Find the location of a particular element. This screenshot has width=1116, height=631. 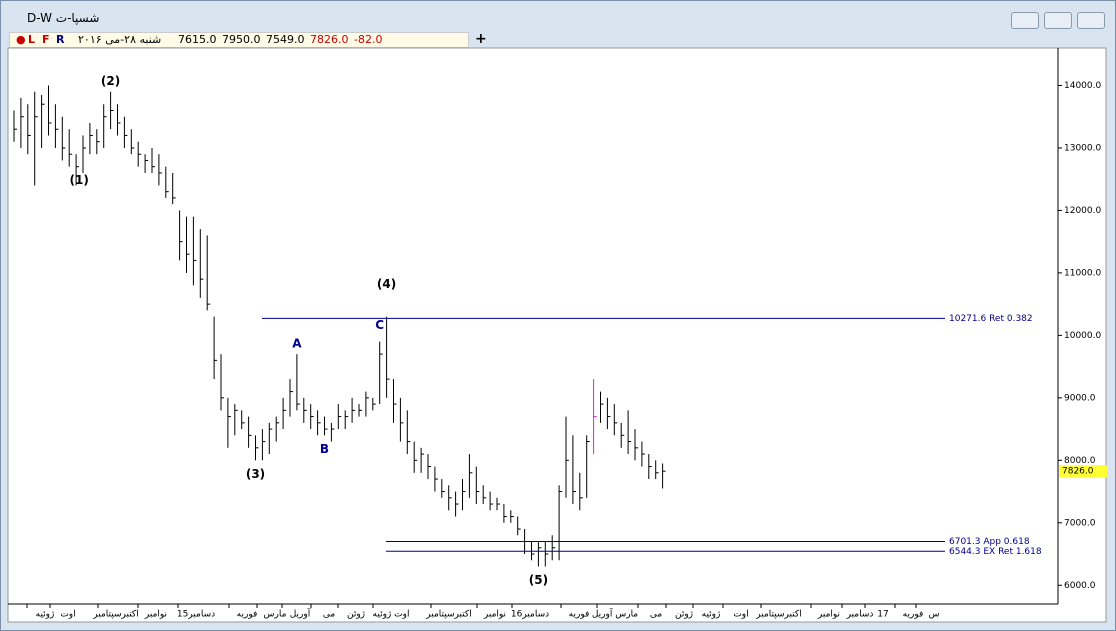

wave-label: (1) is located at coordinates (79, 180).